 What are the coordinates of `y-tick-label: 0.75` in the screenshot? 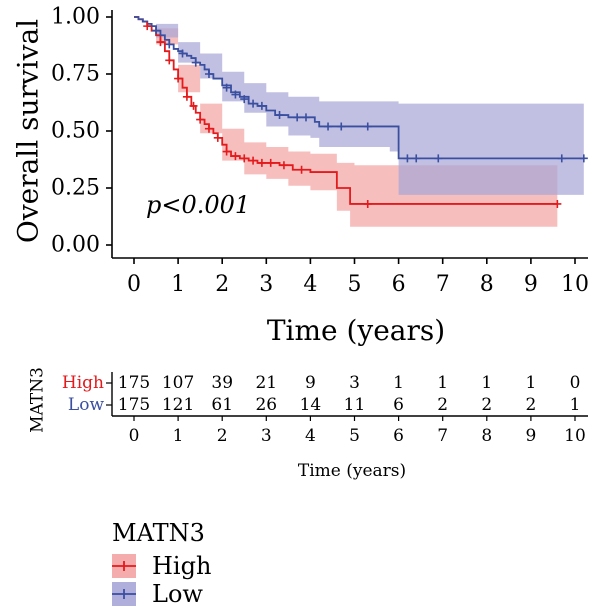 It's located at (75, 74).